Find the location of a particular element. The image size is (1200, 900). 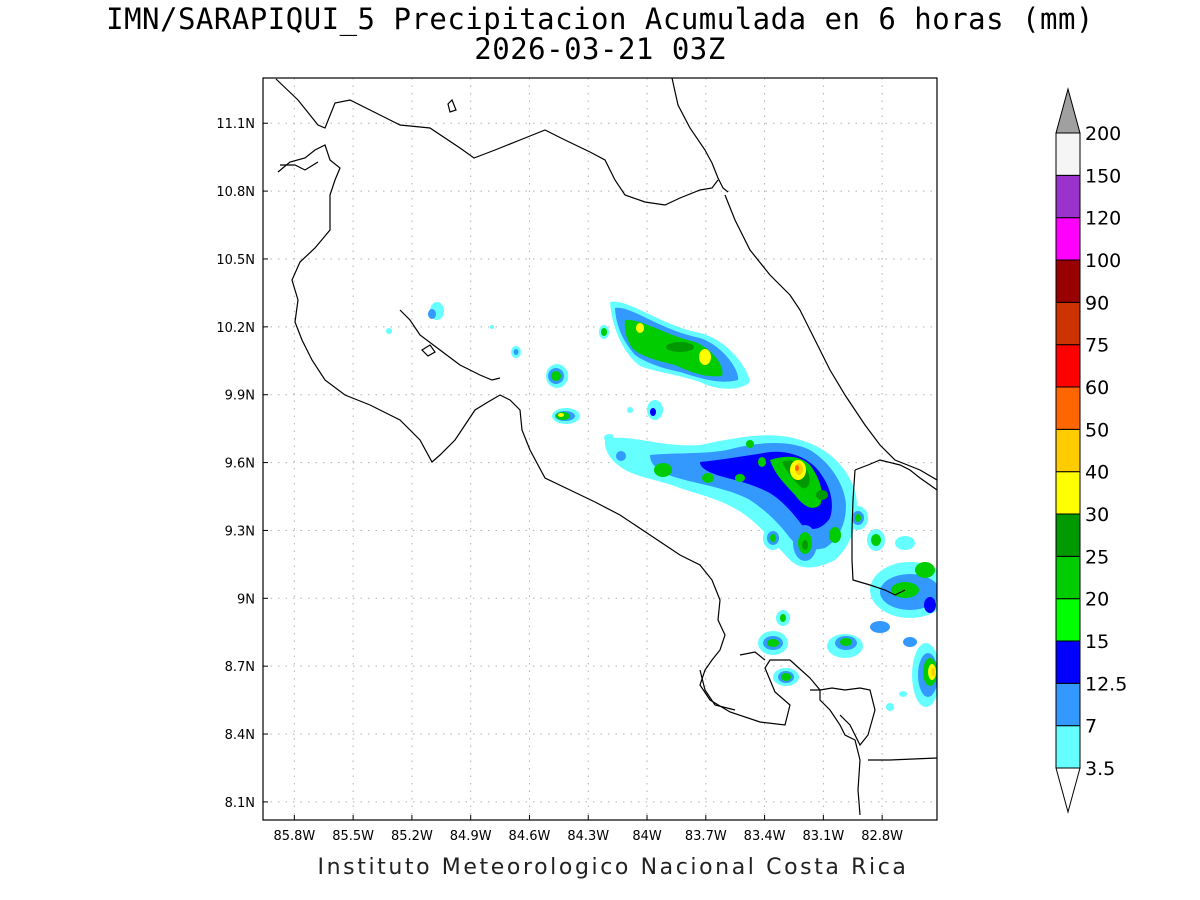

rain-cell-cluster-southeast is located at coordinates (847, 620).